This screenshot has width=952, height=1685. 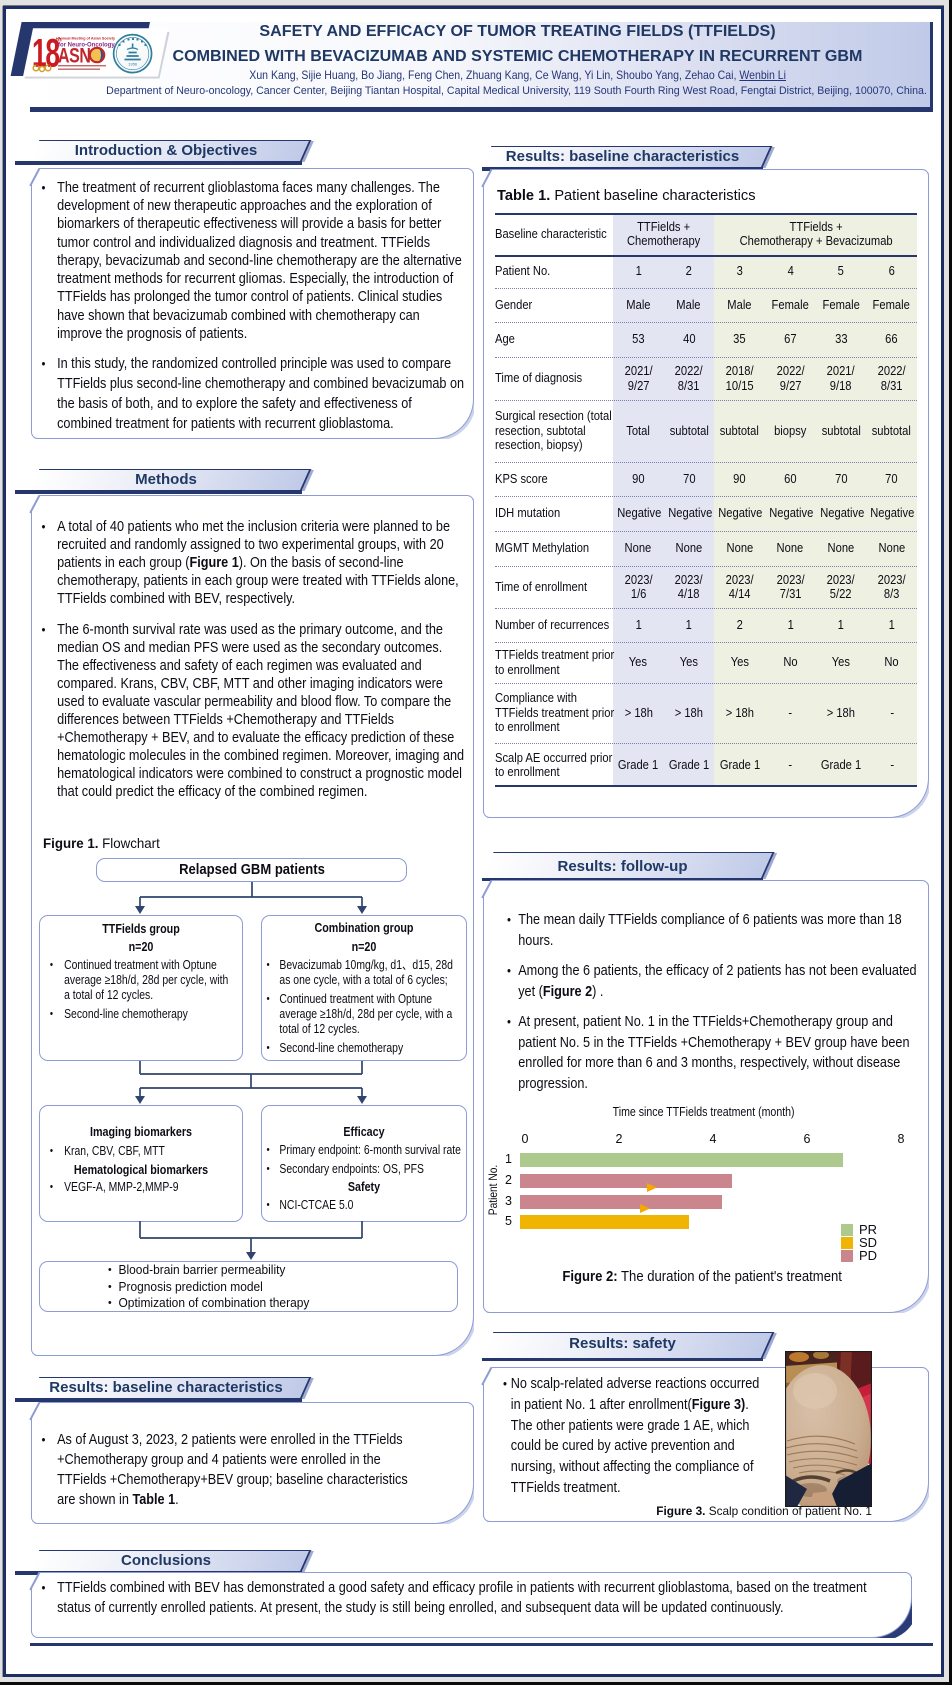 I want to click on svg-text: 1956, so click(x=133, y=64).